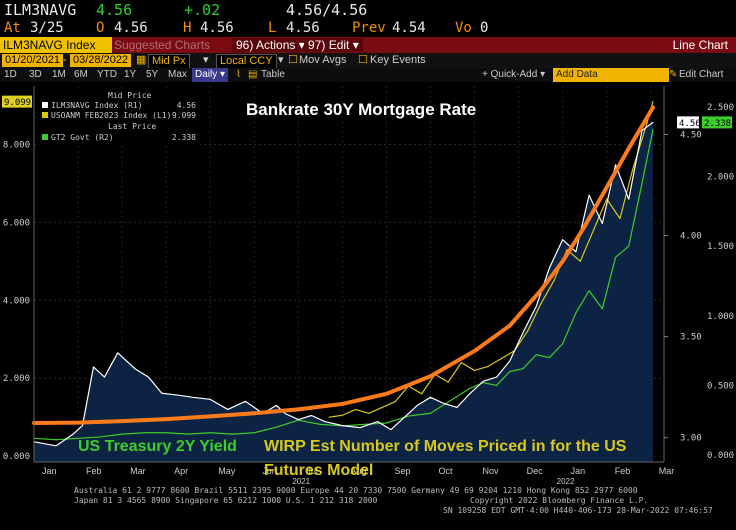  I want to click on low-label: L, so click(272, 28).